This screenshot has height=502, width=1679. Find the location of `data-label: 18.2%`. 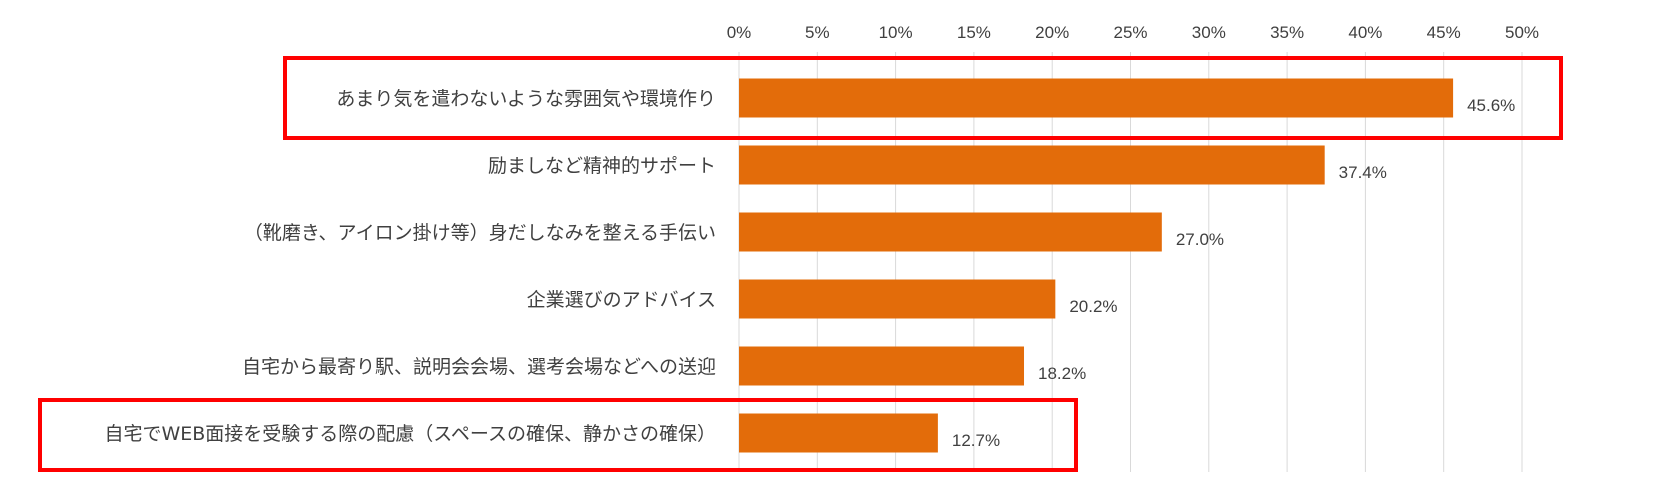

data-label: 18.2% is located at coordinates (1062, 373).